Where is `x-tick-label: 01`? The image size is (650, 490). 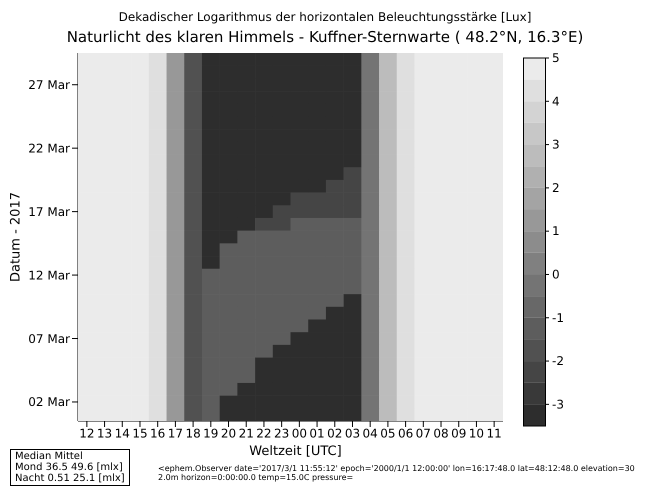 x-tick-label: 01 is located at coordinates (317, 433).